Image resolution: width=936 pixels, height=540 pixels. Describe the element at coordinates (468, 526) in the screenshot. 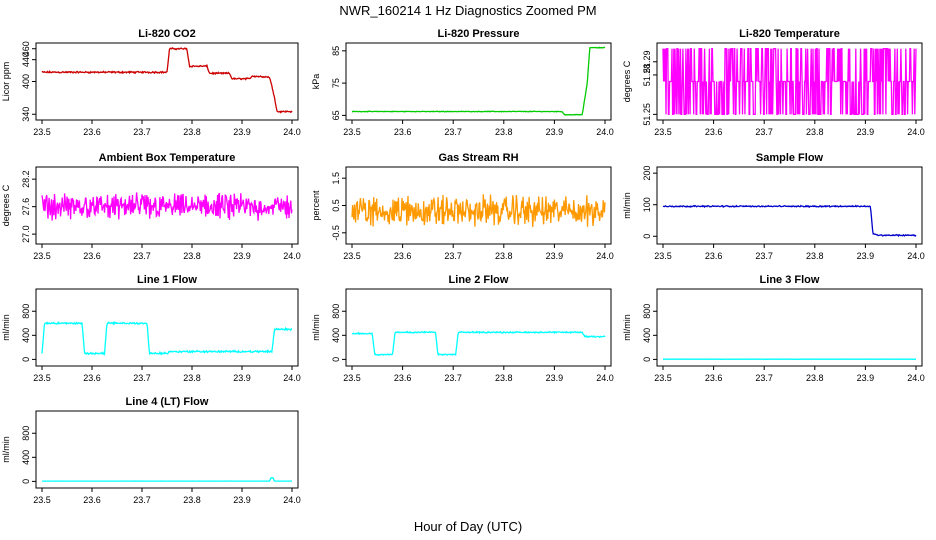

I see `x-axis-label: Hour of Day (UTC)` at that location.